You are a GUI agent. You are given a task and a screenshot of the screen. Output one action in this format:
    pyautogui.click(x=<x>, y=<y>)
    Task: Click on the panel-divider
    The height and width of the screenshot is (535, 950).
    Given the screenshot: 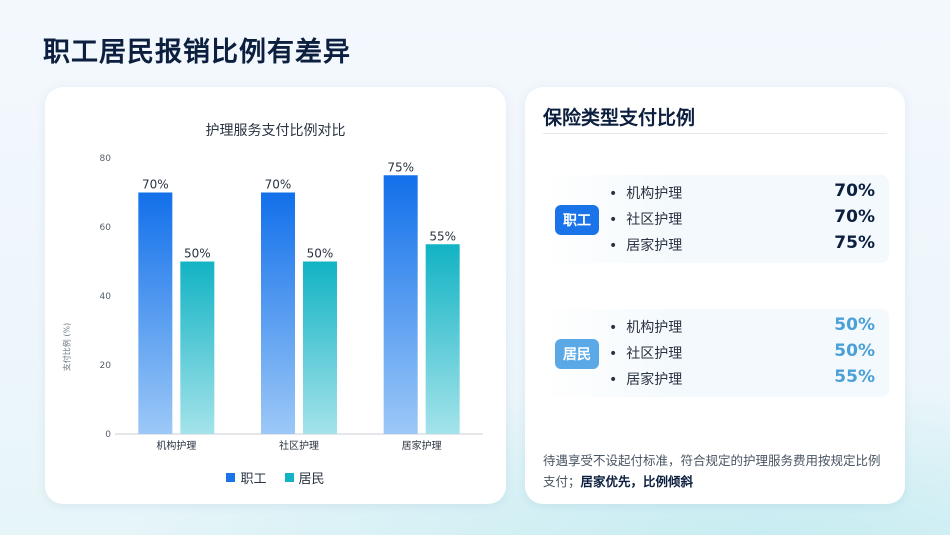 What is the action you would take?
    pyautogui.click(x=715, y=133)
    